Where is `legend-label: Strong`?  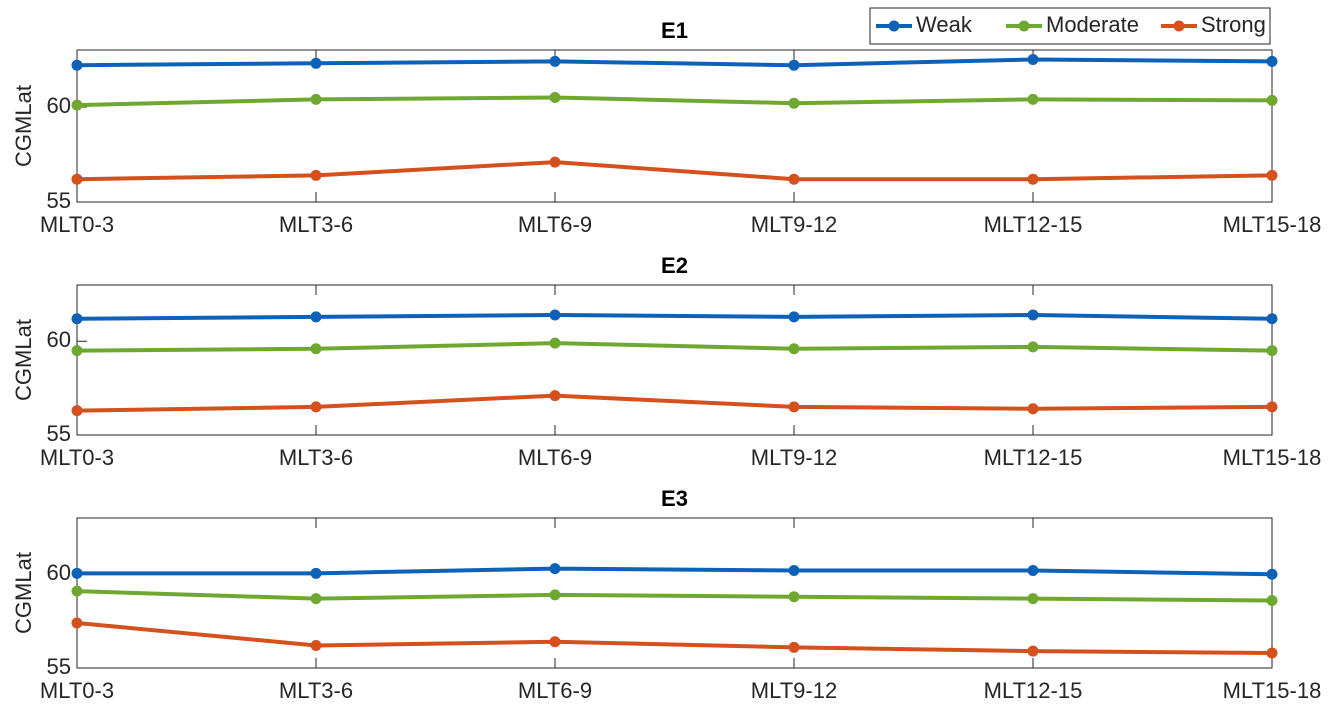 legend-label: Strong is located at coordinates (1233, 24).